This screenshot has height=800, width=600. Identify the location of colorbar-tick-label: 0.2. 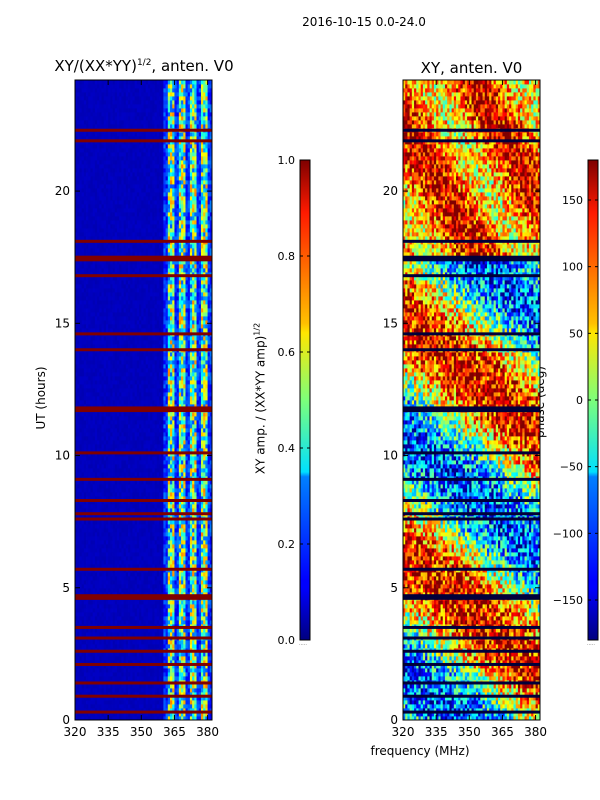
(287, 544).